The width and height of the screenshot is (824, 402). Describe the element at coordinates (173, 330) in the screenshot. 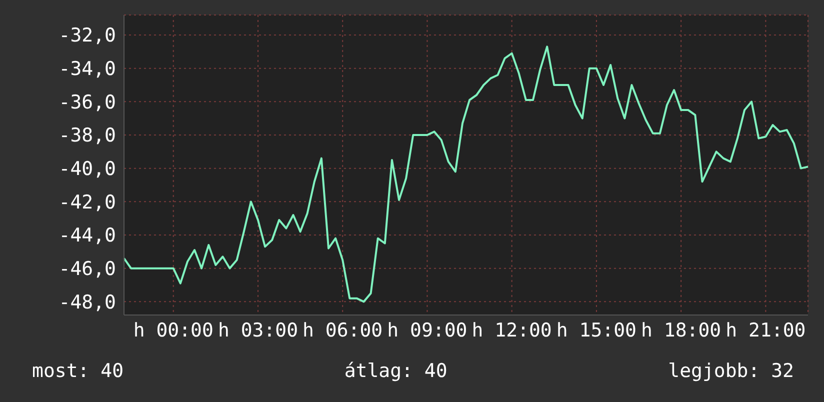

I see `x-tick-label: h 00:00` at that location.